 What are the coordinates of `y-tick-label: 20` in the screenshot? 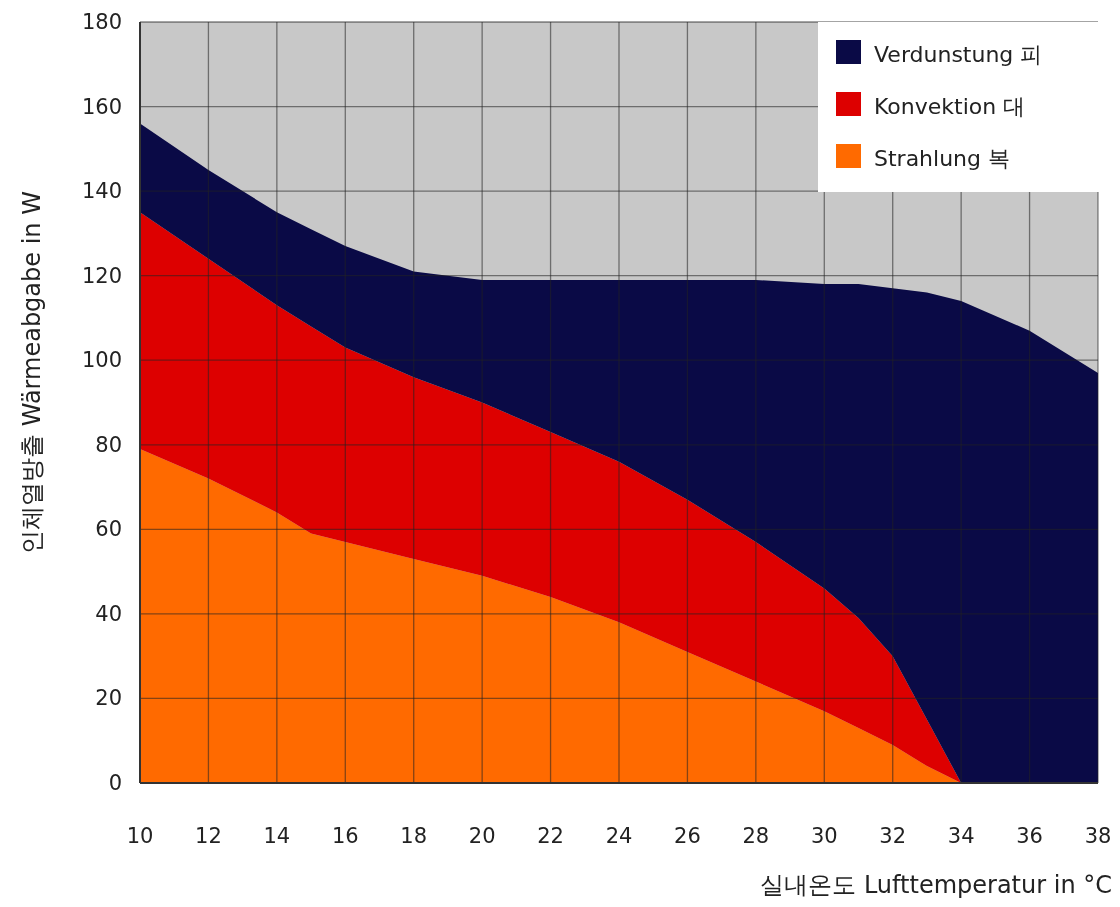 It's located at (108, 698).